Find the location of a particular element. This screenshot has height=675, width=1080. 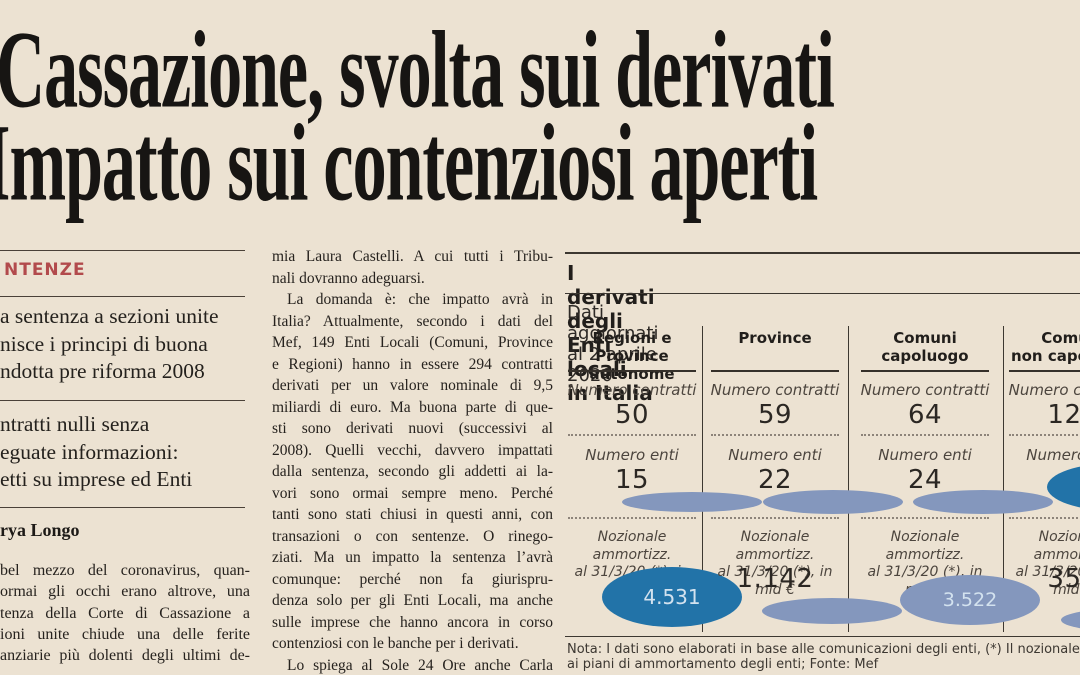

standfirst-line: ndotta pre riforma 2008 is located at coordinates (102, 371).